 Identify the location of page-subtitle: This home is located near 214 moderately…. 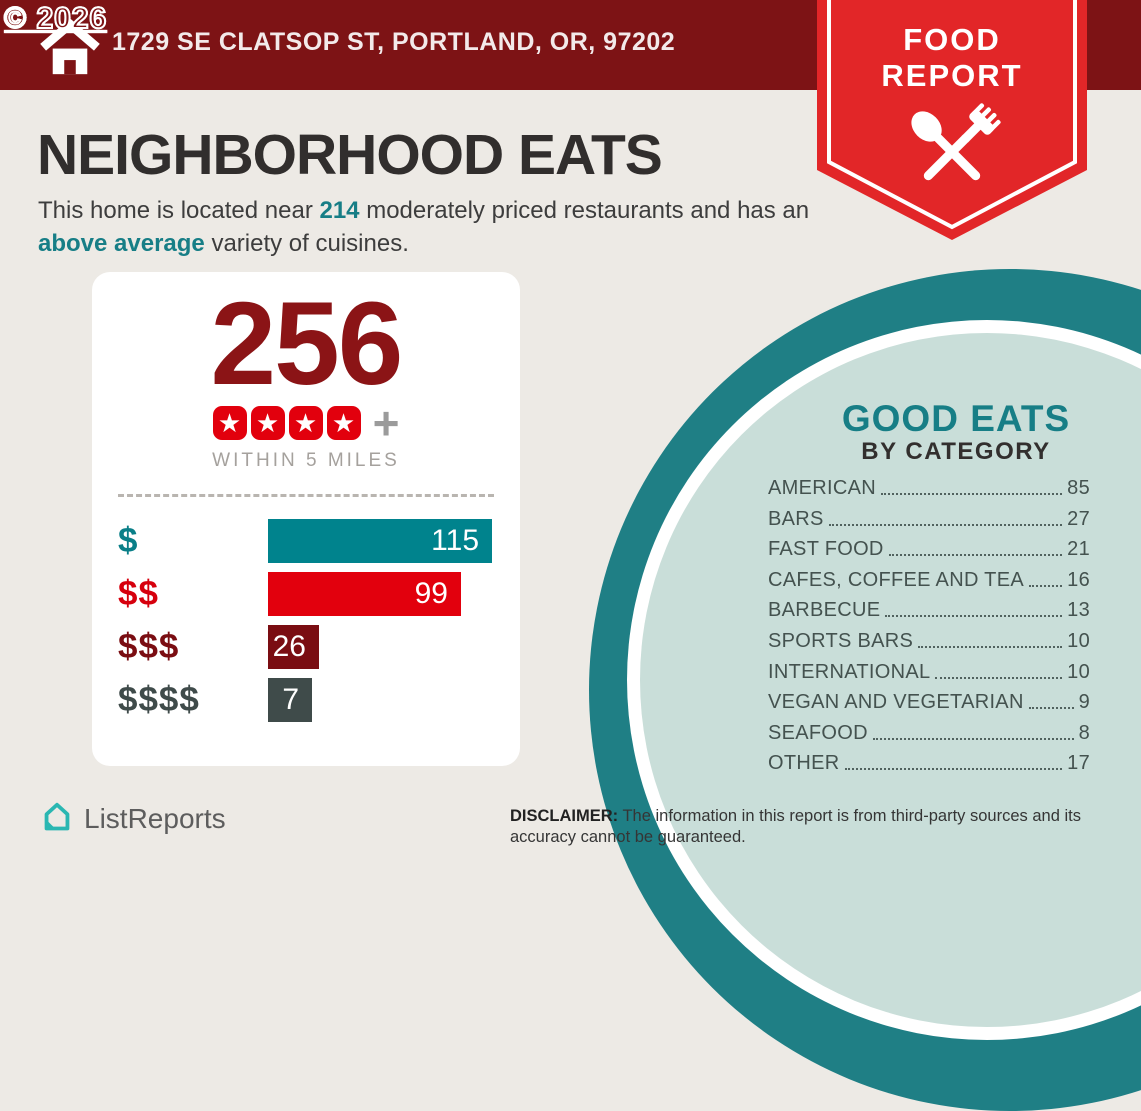
(424, 227).